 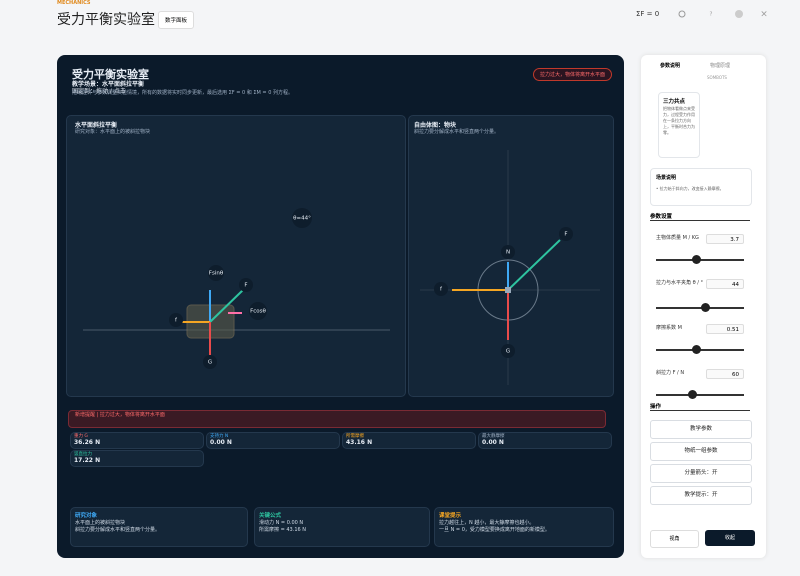 I want to click on scene-text: • 拉力始于斜向力，改变接入静摩擦。, so click(x=690, y=188).